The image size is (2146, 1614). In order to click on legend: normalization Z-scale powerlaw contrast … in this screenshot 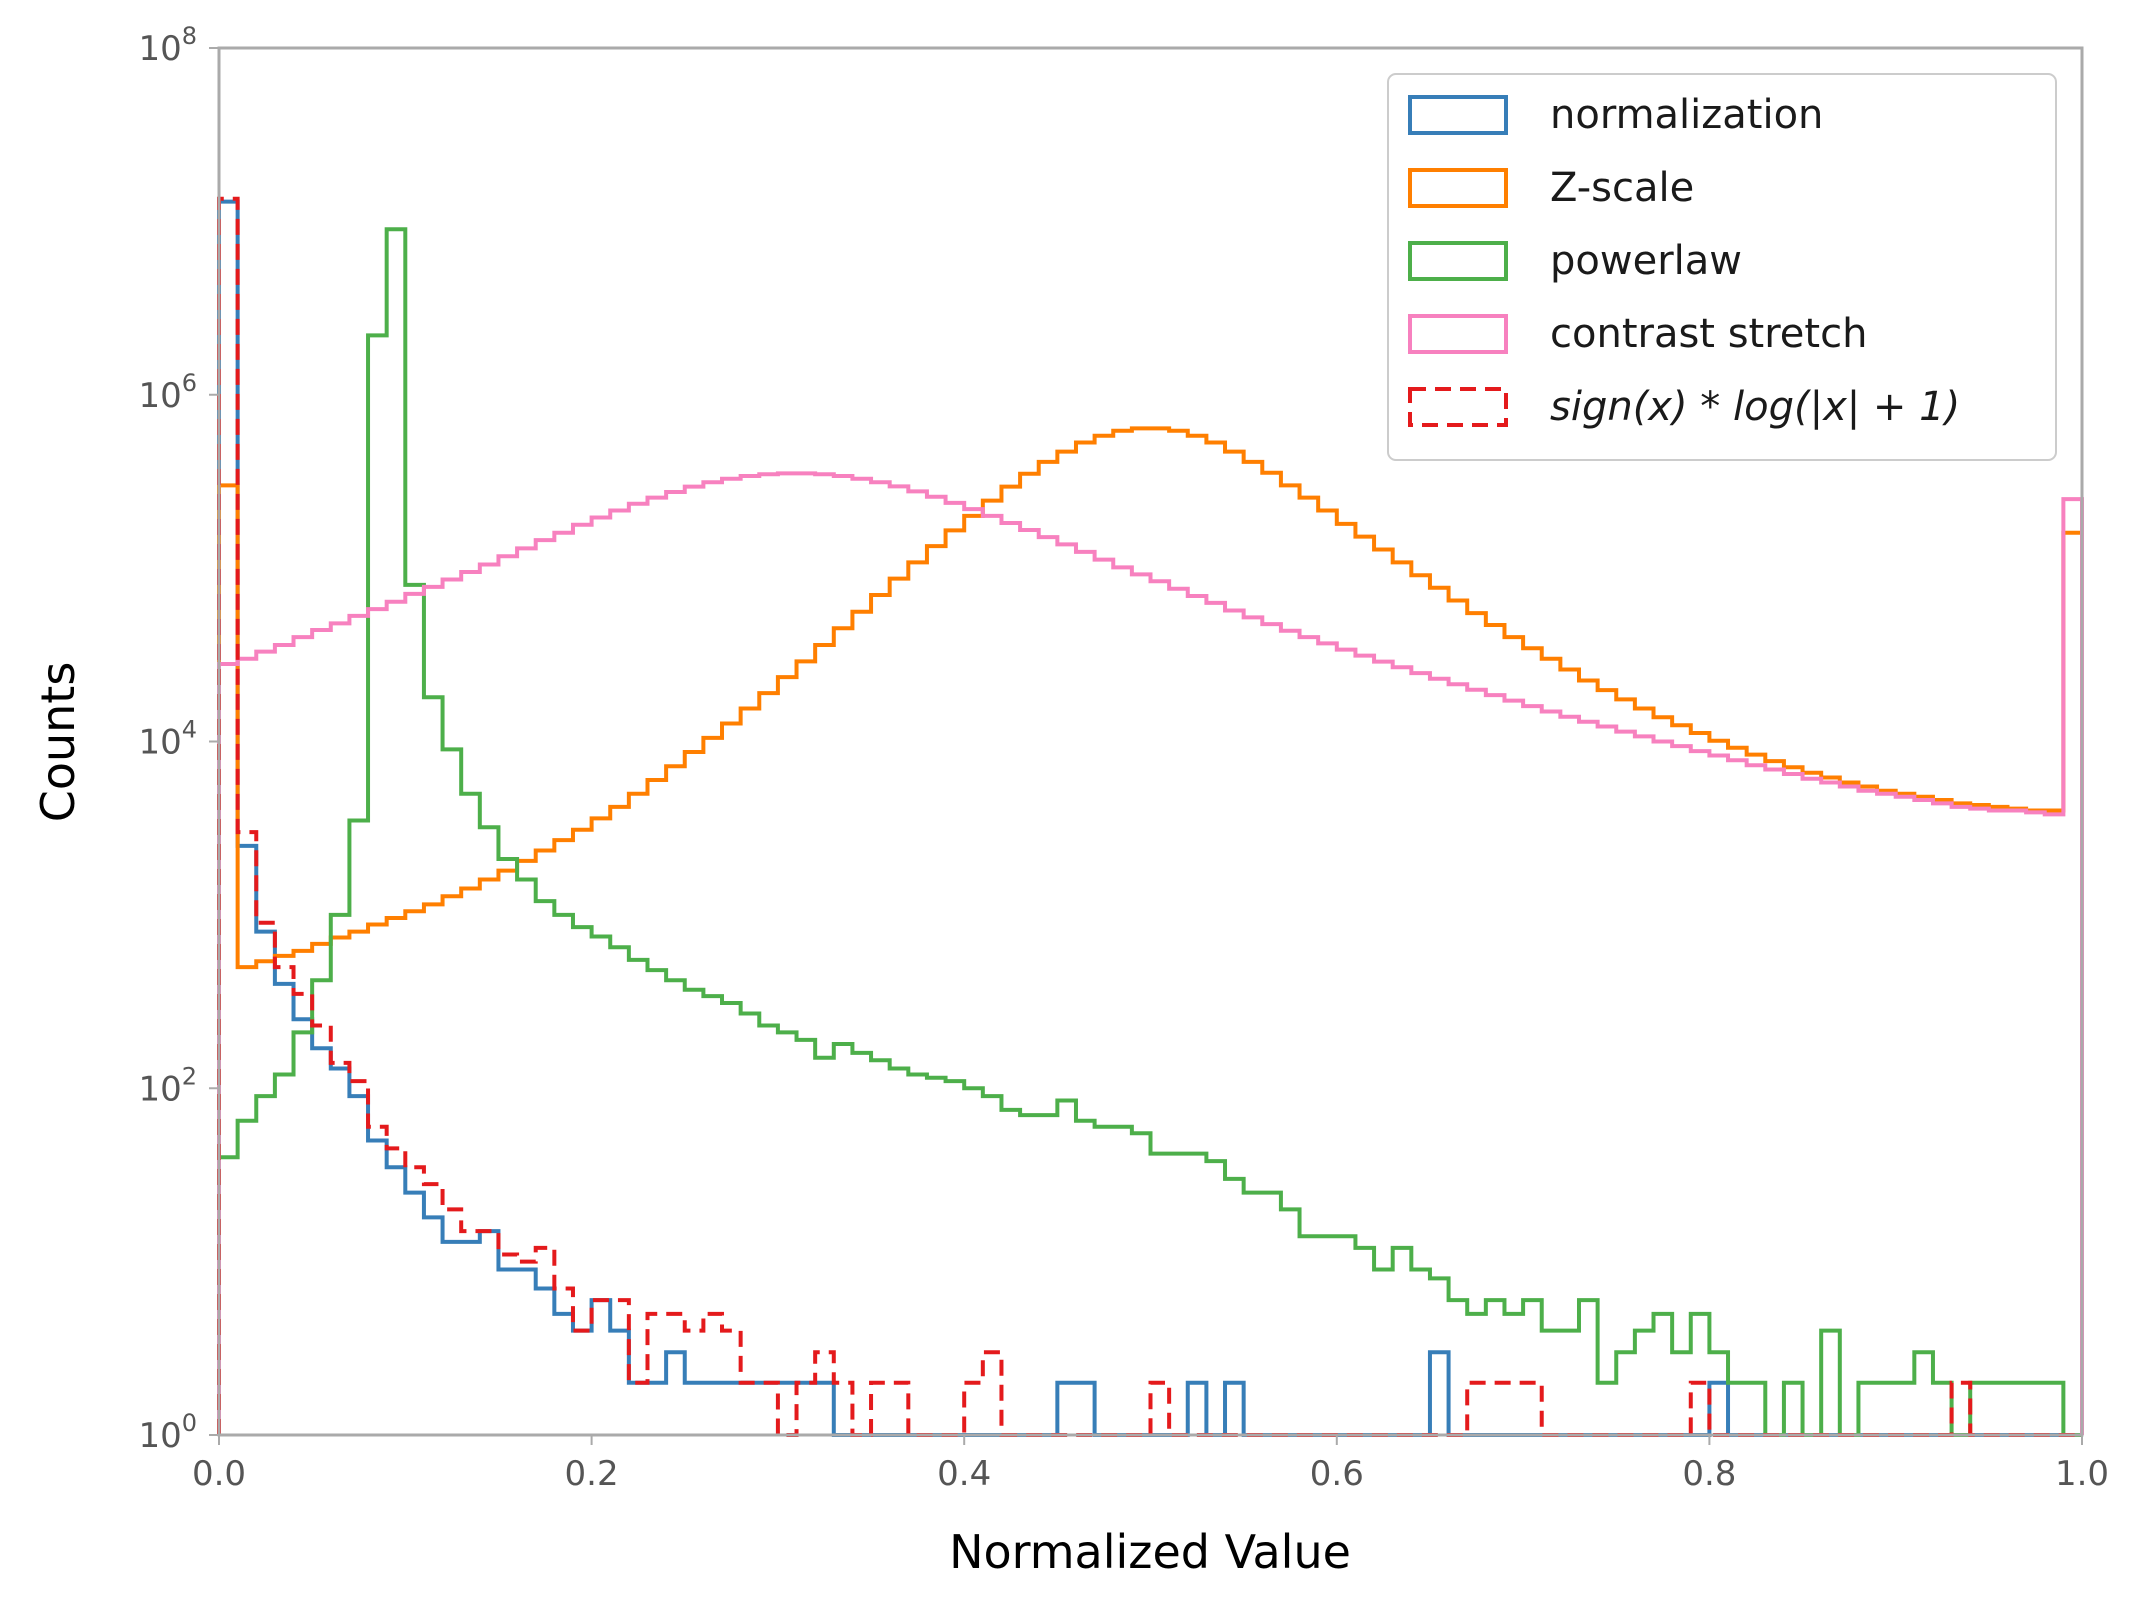, I will do `click(1722, 267)`.